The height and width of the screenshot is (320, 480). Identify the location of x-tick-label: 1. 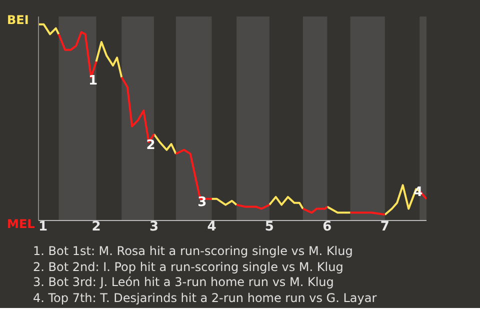
(43, 227).